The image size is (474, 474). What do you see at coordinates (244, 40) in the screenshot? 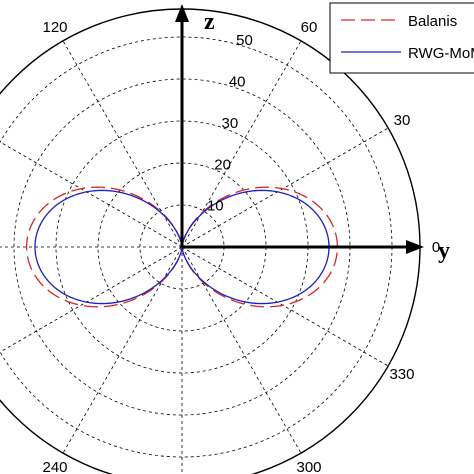
I see `radial-tick-label: 50` at bounding box center [244, 40].